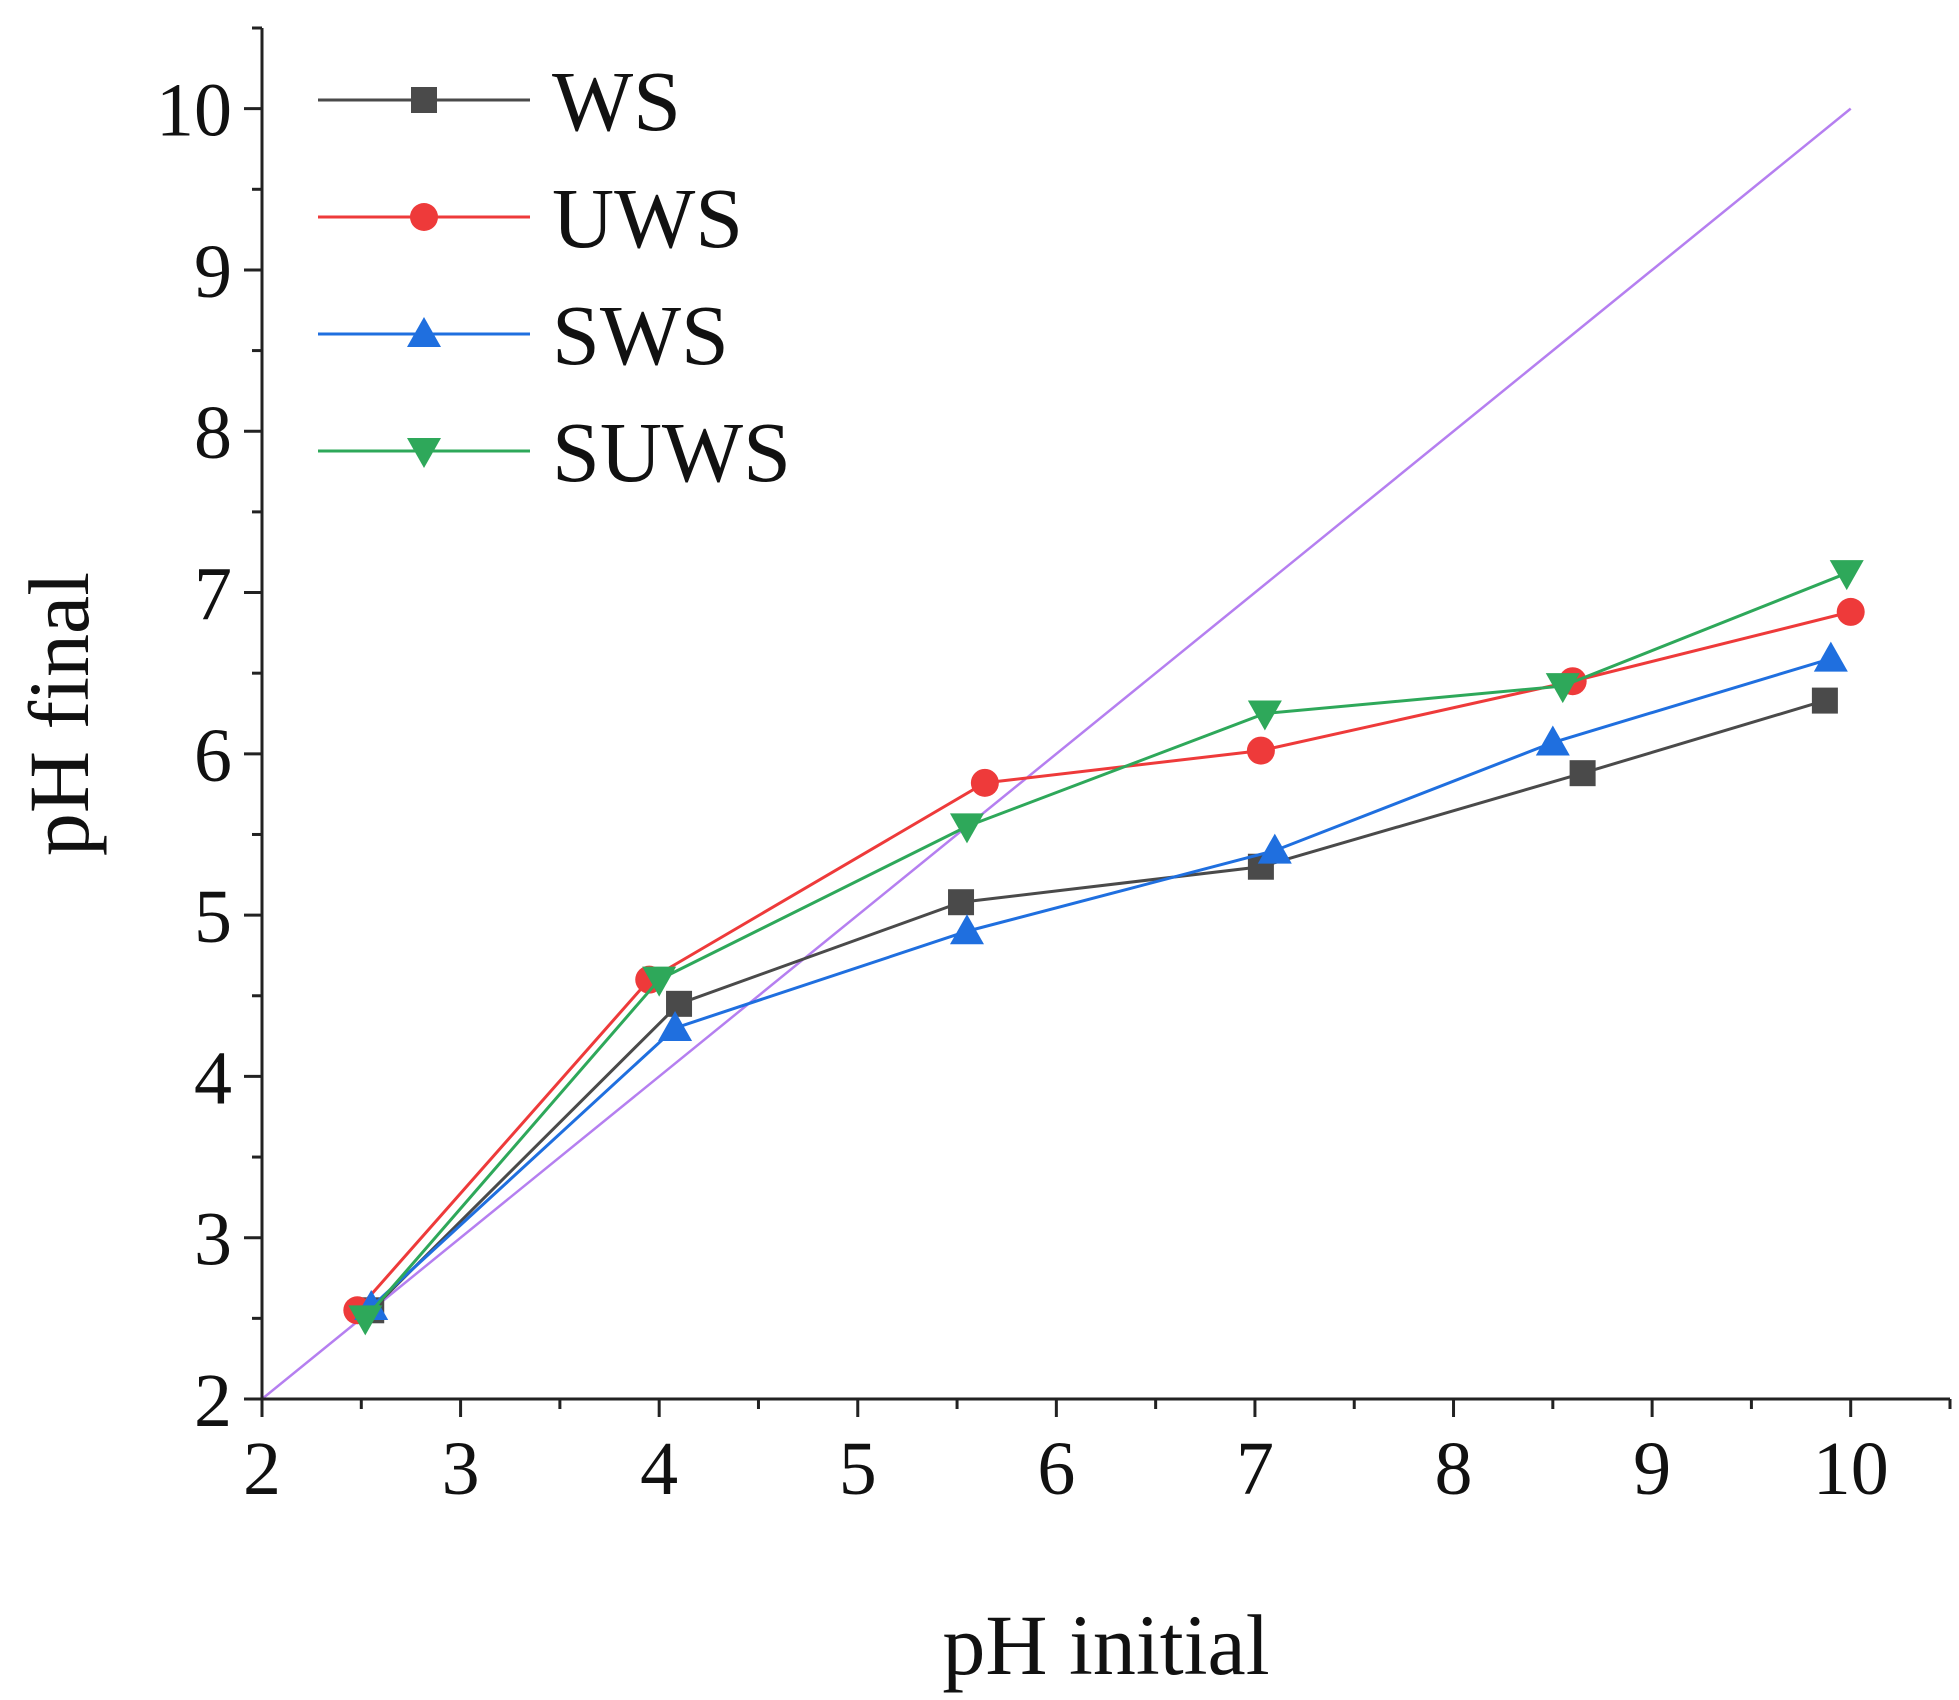 The width and height of the screenshot is (1959, 1700). I want to click on legend-marker-ws, so click(424, 100).